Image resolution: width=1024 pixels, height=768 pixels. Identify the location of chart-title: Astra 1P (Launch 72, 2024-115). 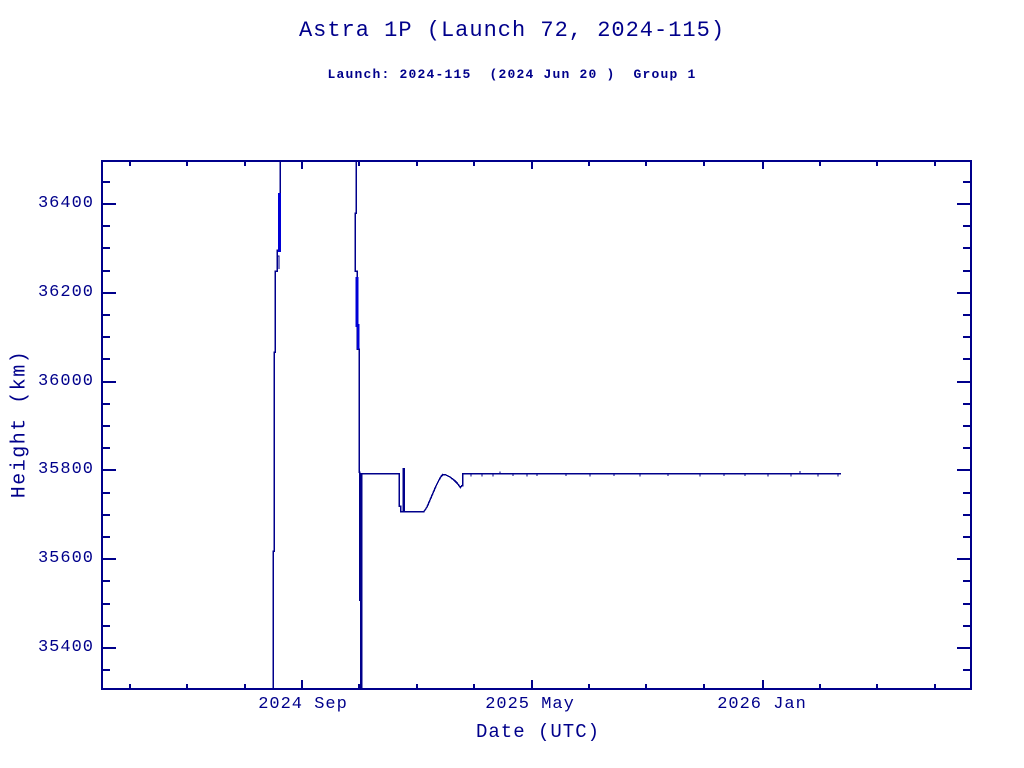
(512, 30).